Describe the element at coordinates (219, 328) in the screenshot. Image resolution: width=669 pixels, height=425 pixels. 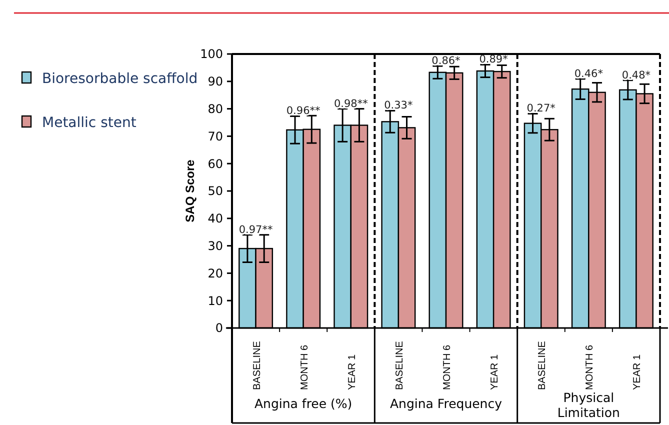
I see `y-tick-label: 0` at that location.